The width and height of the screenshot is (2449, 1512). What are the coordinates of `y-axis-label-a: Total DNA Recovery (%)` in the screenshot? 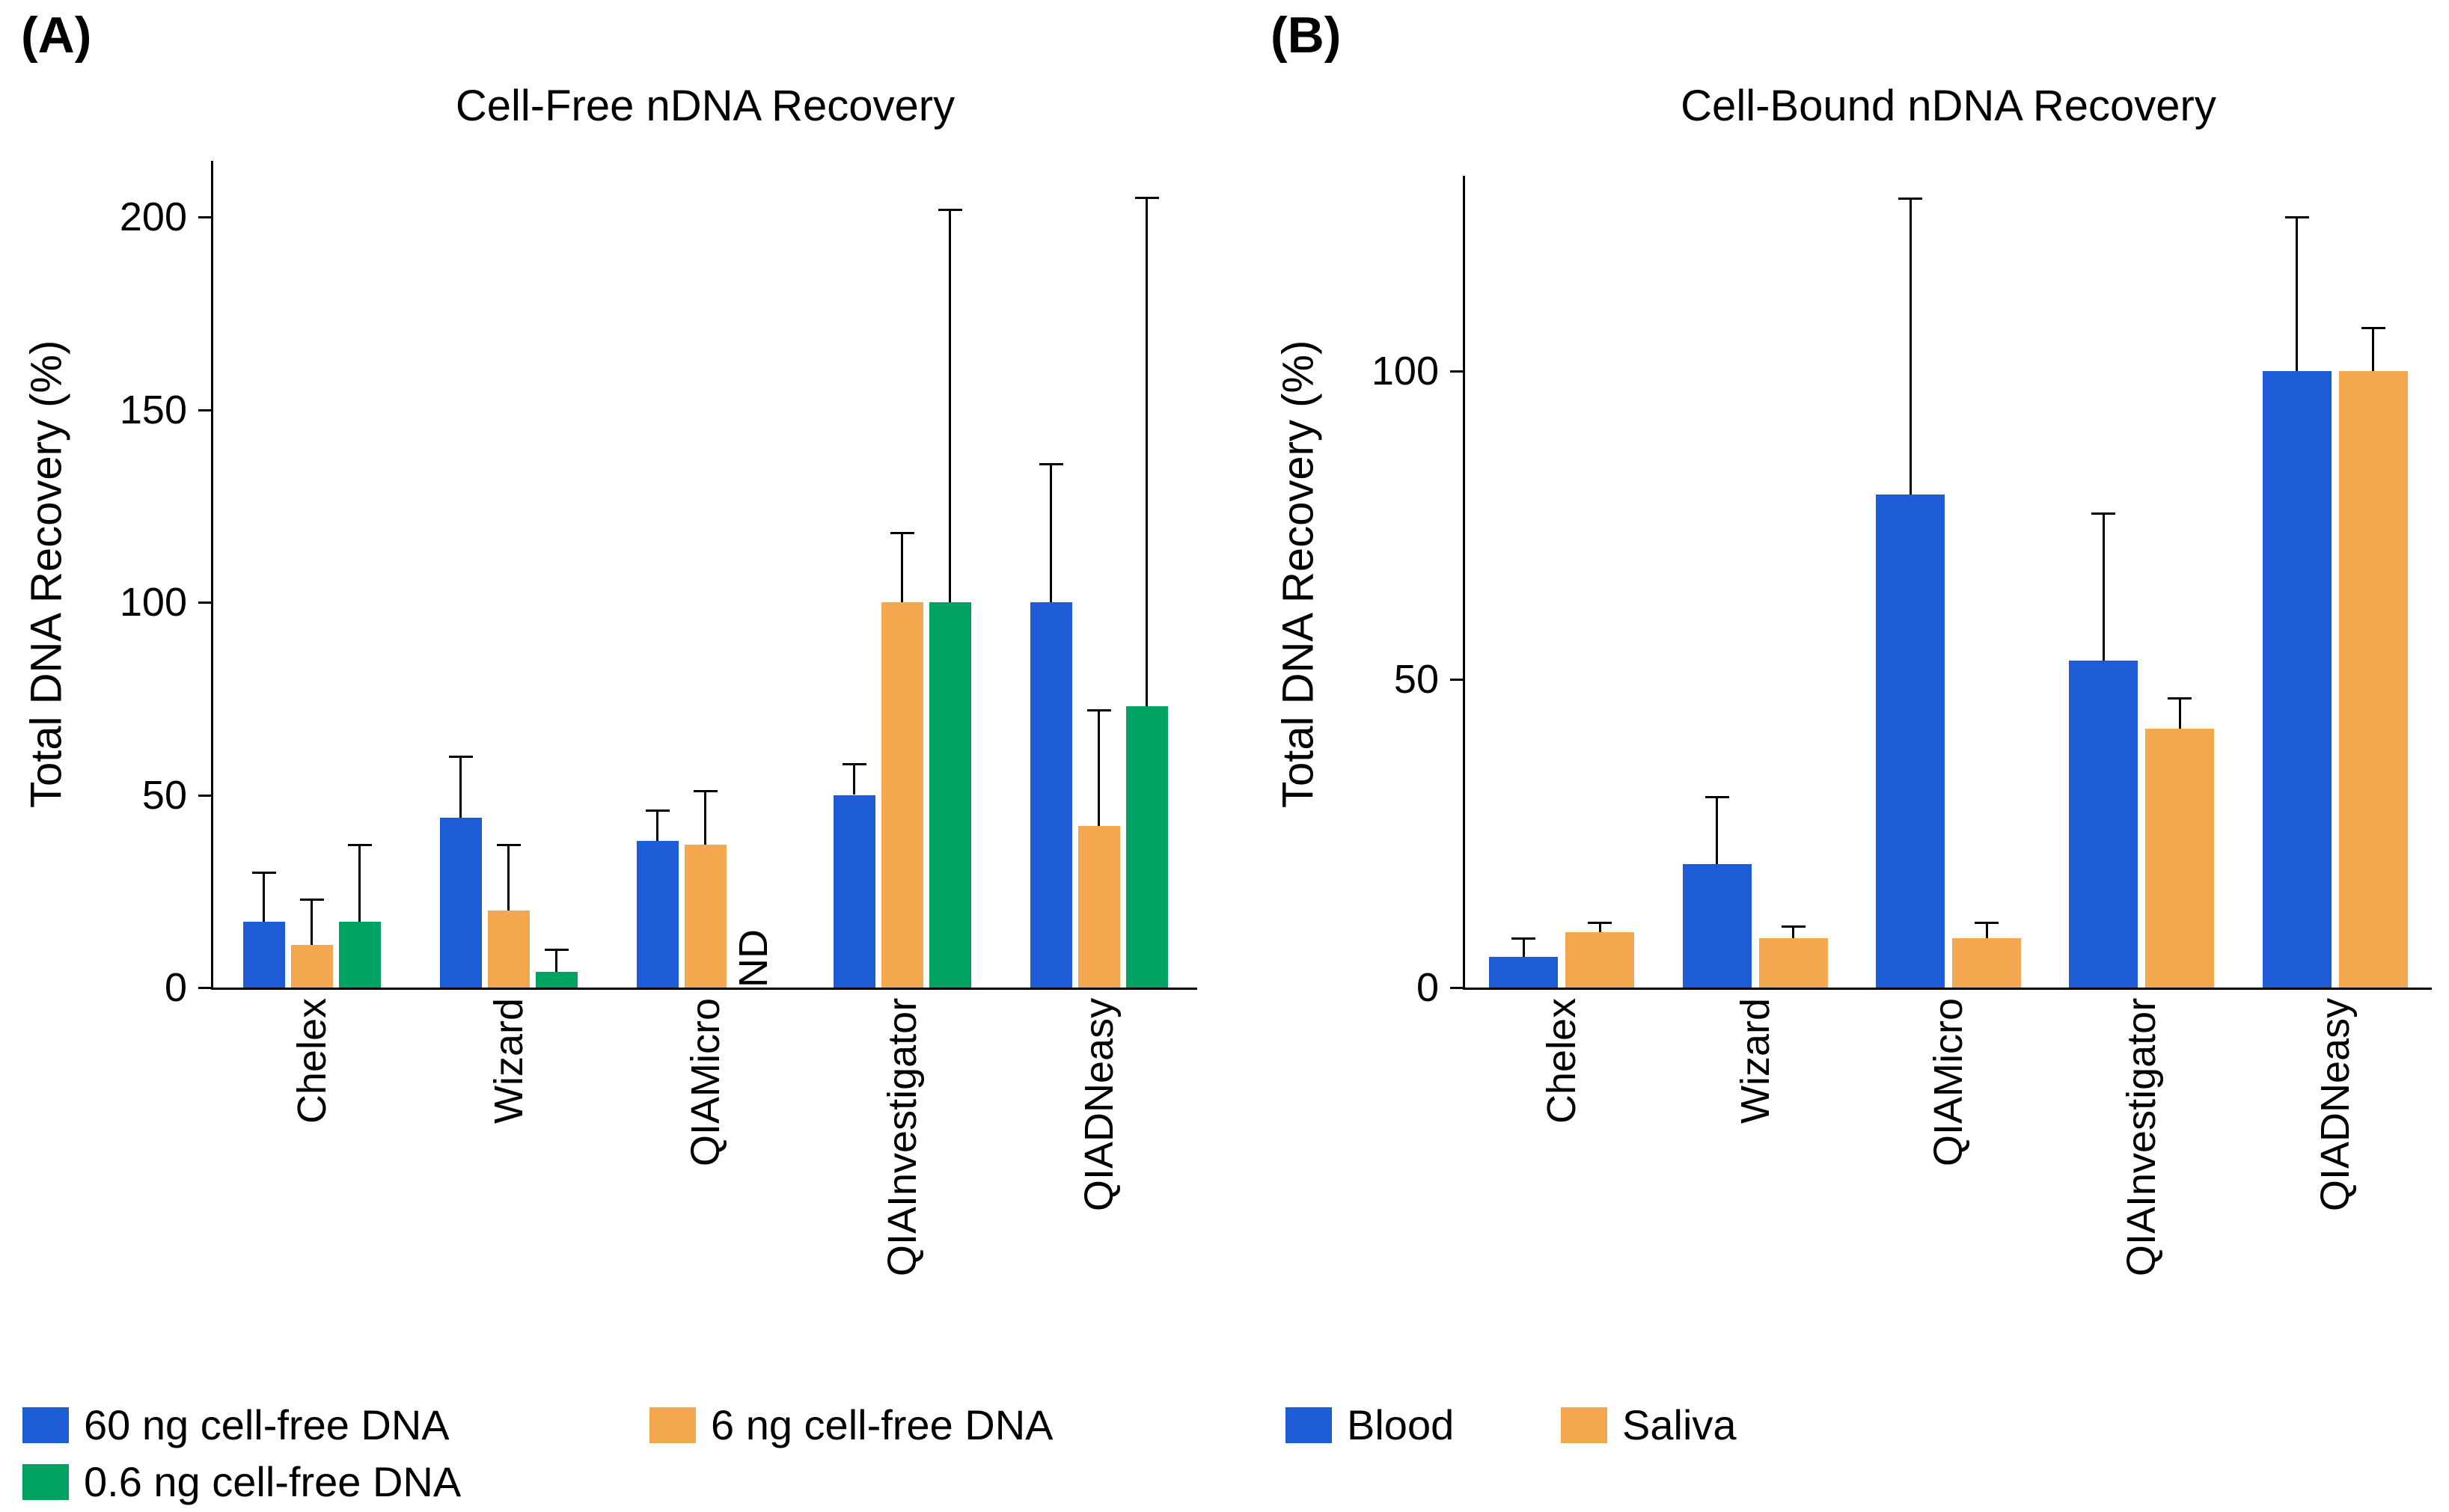 It's located at (47, 574).